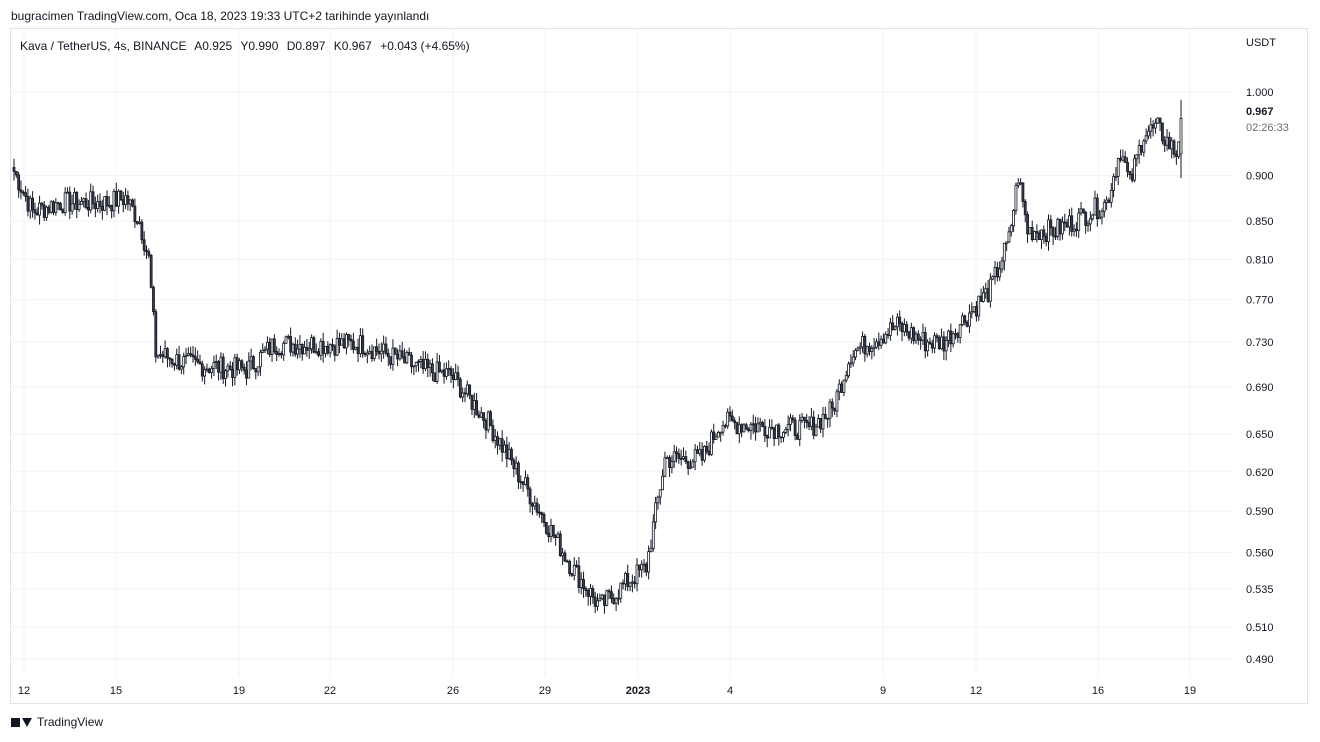  What do you see at coordinates (239, 691) in the screenshot?
I see `time-tick-label: 19` at bounding box center [239, 691].